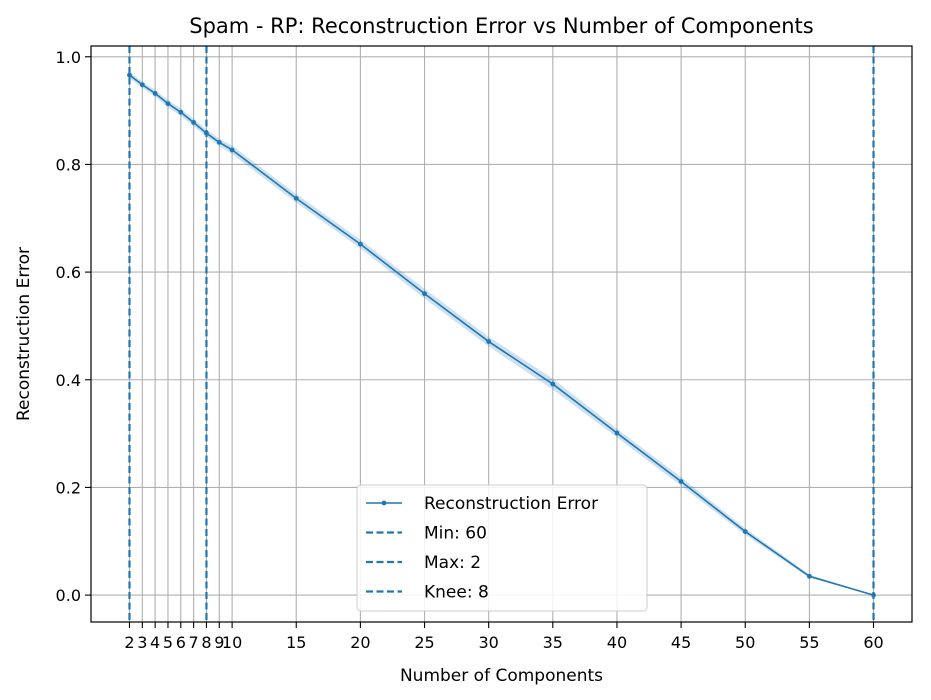 This screenshot has width=931, height=700. Describe the element at coordinates (73, 326) in the screenshot. I see `y-axis-ticks: 0.0 0.2 0.4 0.6 0.8 1.0` at that location.